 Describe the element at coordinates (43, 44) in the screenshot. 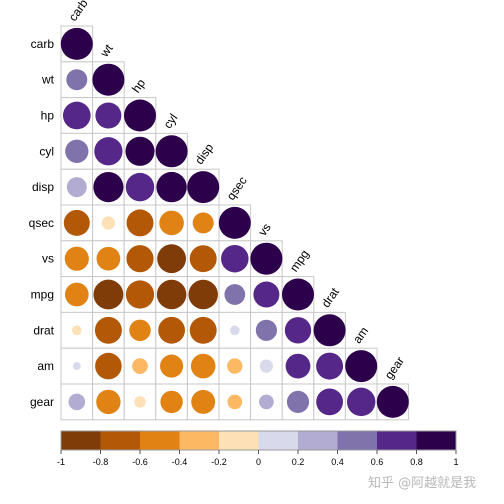

I see `row-label-carb: carb` at that location.